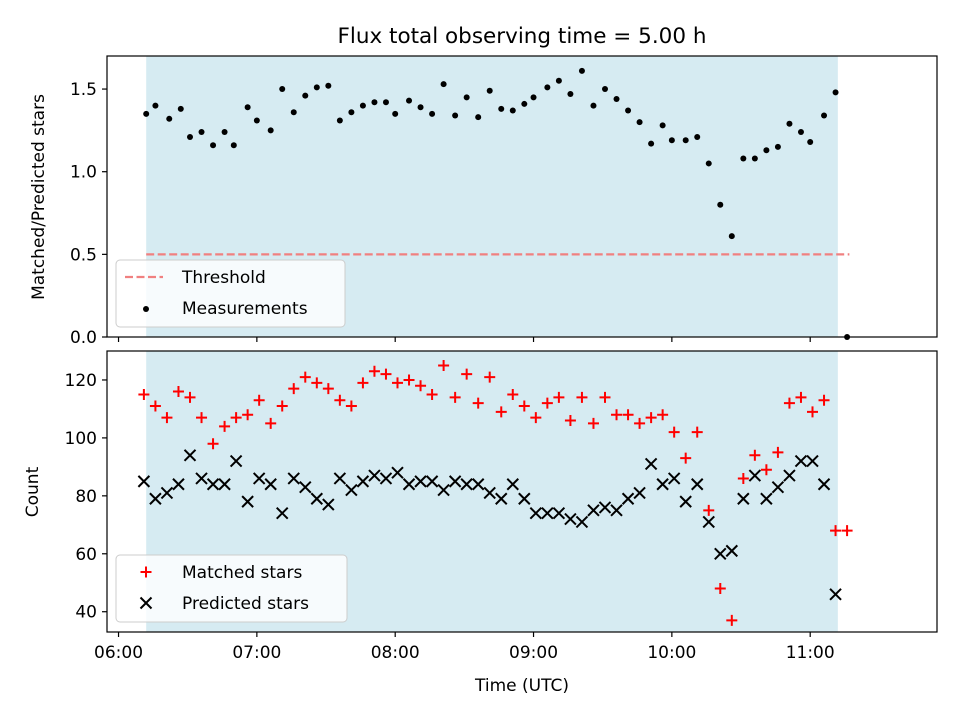 The image size is (960, 720). I want to click on legend-predicted-marker, so click(146, 603).